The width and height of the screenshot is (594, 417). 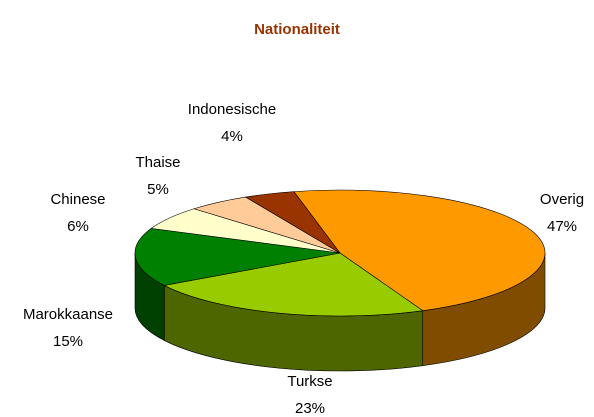 What do you see at coordinates (562, 226) in the screenshot?
I see `slice-value-label: 47%` at bounding box center [562, 226].